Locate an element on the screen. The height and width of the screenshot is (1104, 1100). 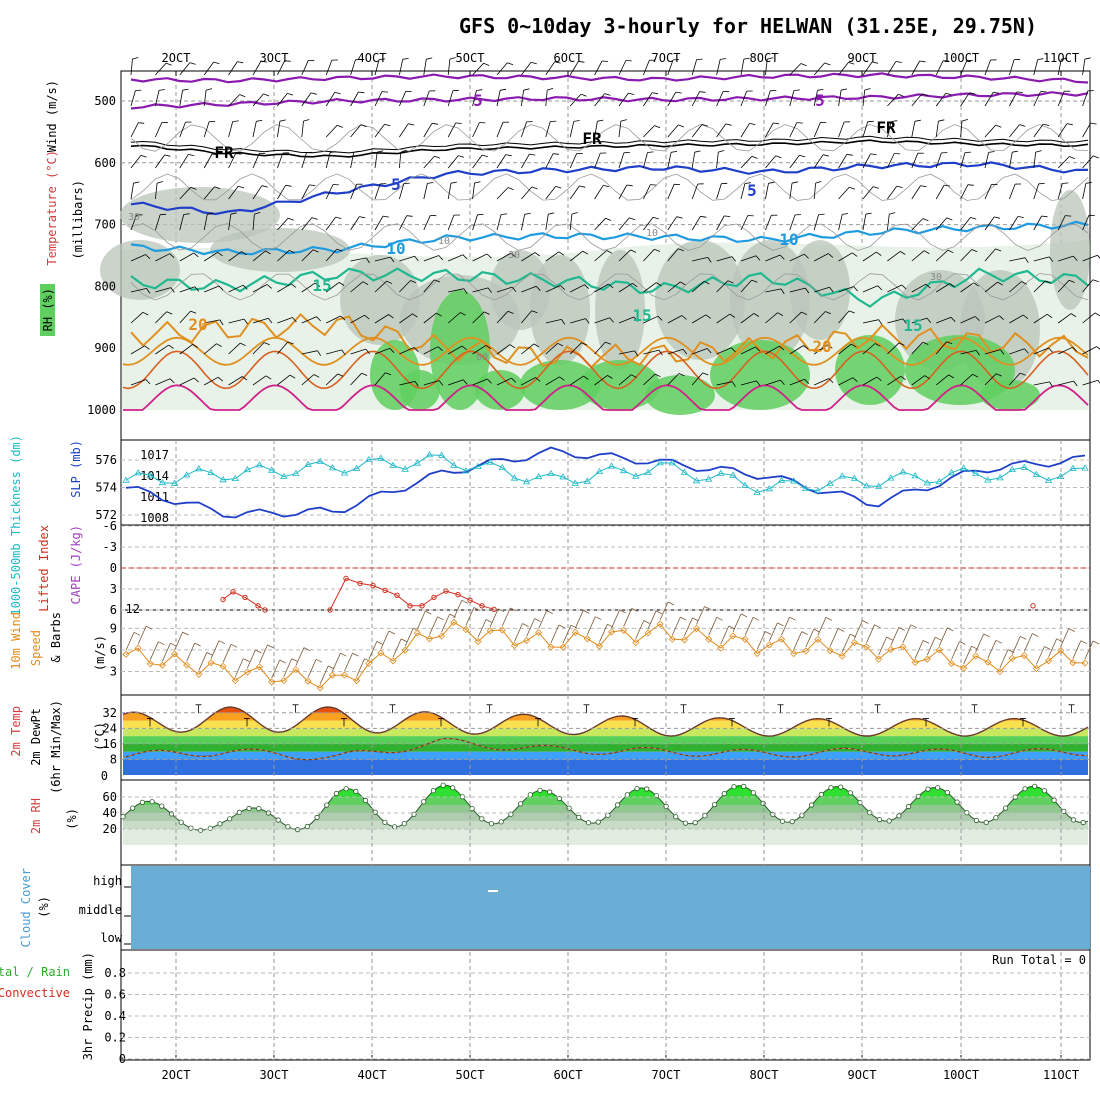
label-slp: SLP (mb) is located at coordinates (76, 469).